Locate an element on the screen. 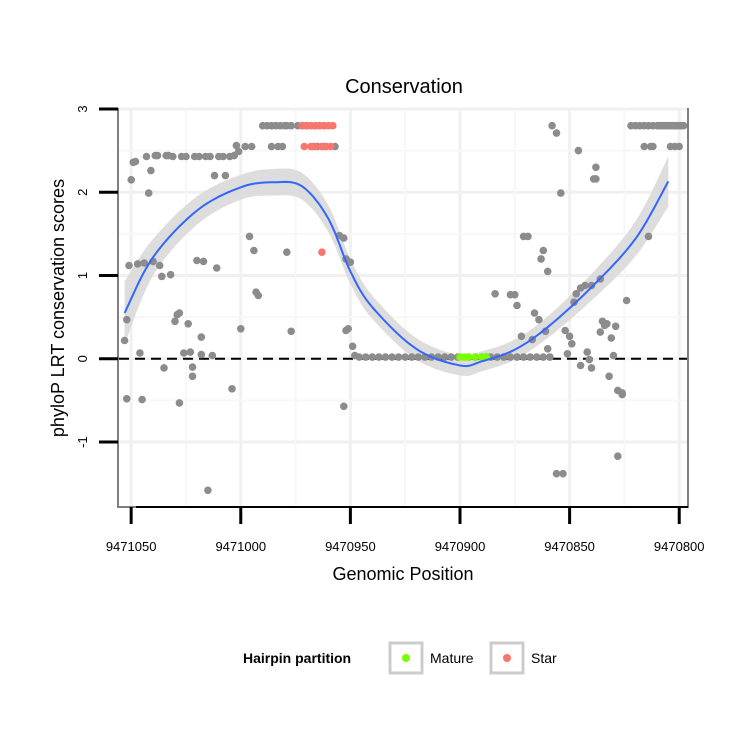 Image resolution: width=750 pixels, height=750 pixels. y-tick-label: 2 is located at coordinates (82, 192).